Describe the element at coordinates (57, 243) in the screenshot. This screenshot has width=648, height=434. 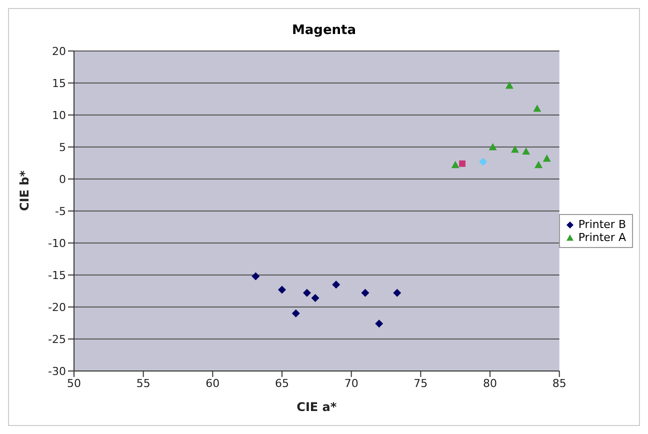
I see `y-tick-label: -10` at that location.